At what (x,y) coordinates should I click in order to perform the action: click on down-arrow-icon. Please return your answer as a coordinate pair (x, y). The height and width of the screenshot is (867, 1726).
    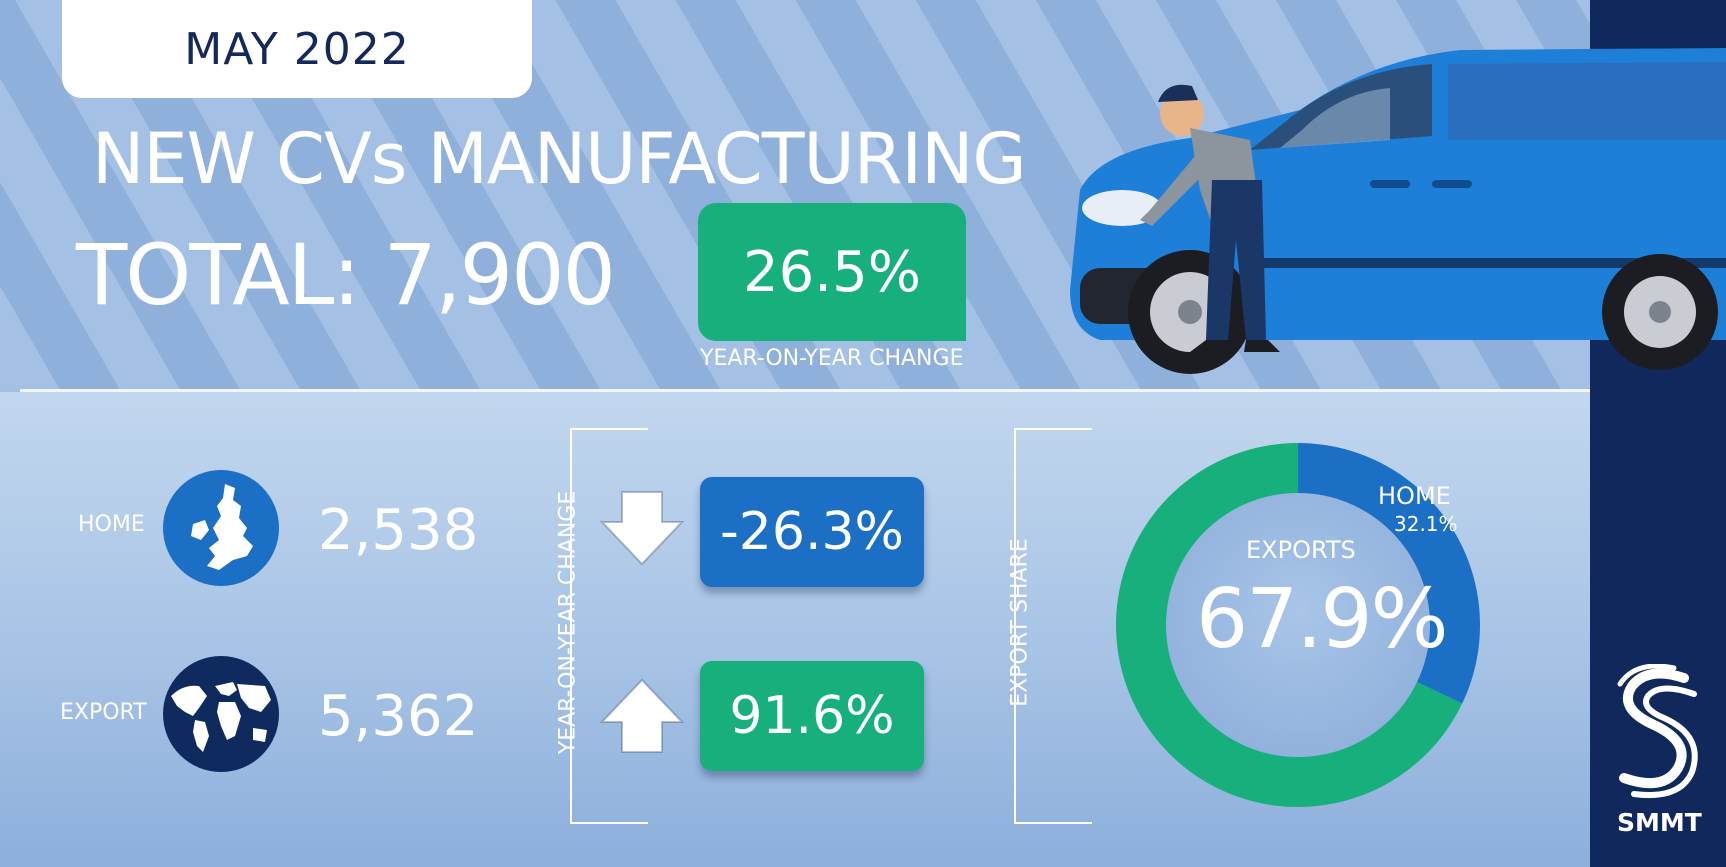
    Looking at the image, I should click on (642, 528).